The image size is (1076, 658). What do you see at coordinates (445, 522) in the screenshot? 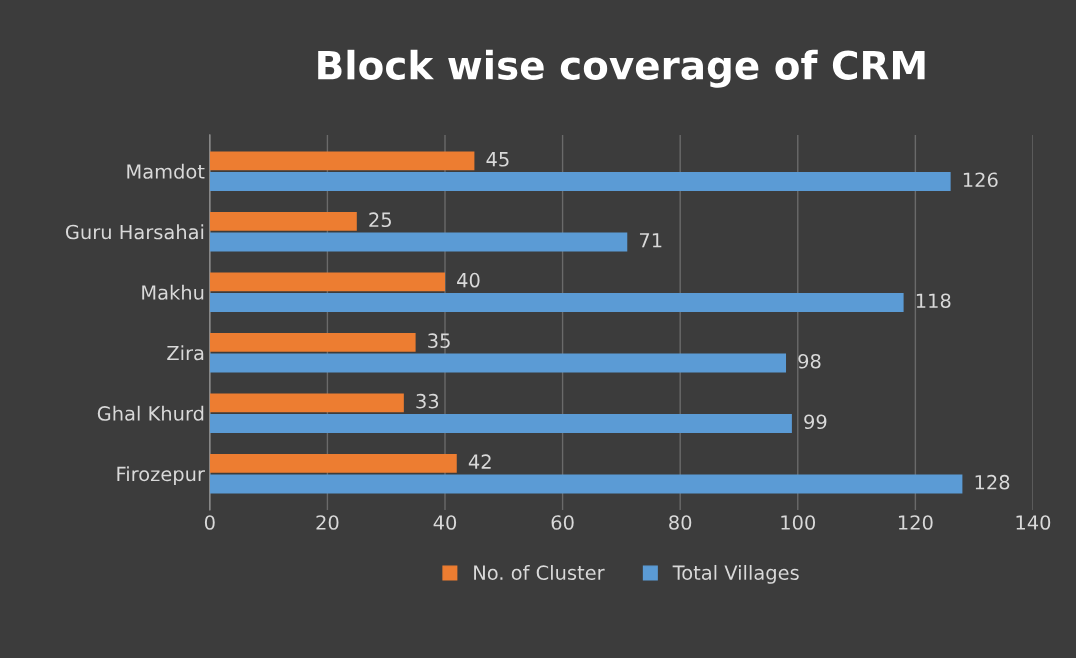
I see `x-tick-label: 40` at bounding box center [445, 522].